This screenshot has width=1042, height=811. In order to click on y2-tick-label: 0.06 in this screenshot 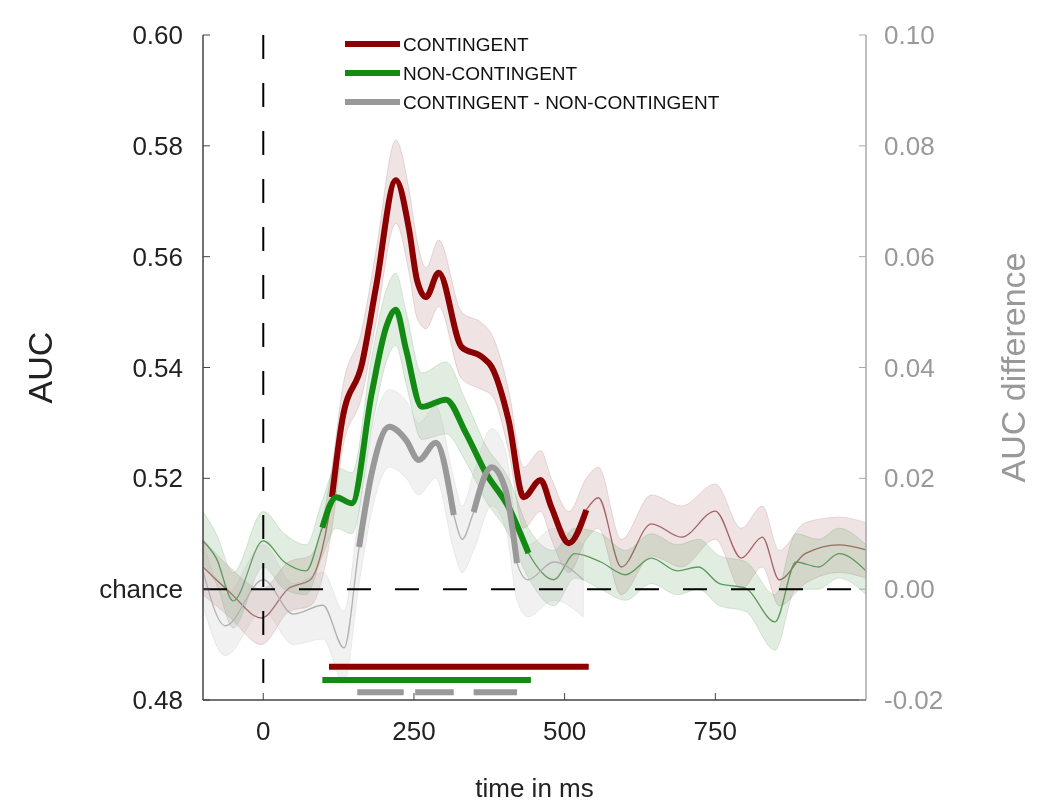, I will do `click(909, 256)`.